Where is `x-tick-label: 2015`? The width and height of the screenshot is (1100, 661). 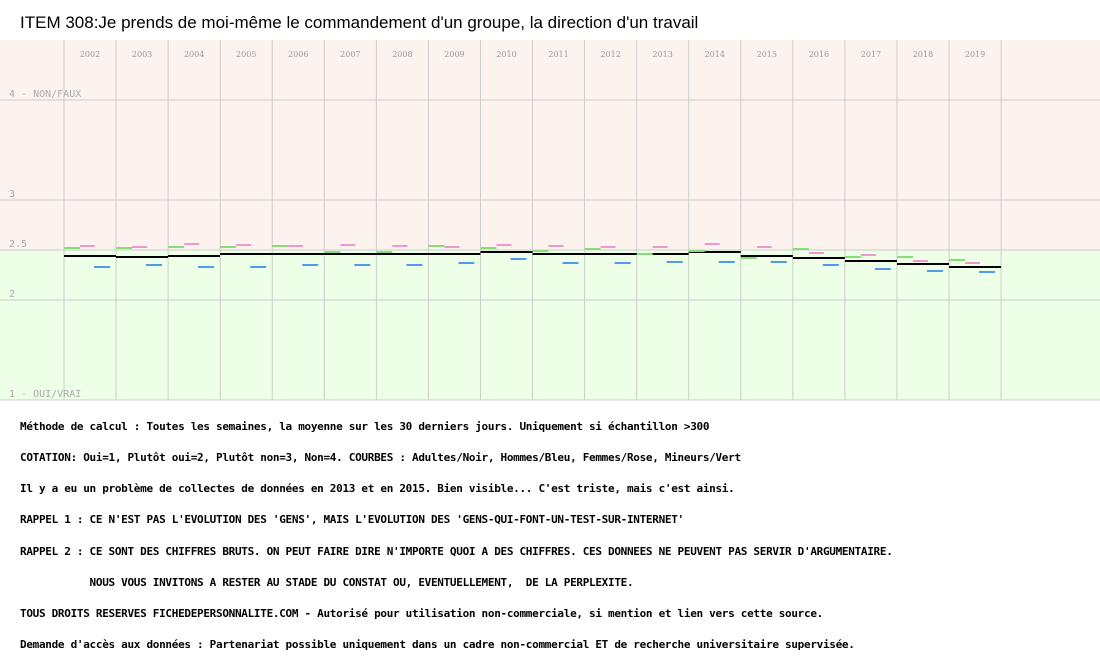 x-tick-label: 2015 is located at coordinates (767, 54).